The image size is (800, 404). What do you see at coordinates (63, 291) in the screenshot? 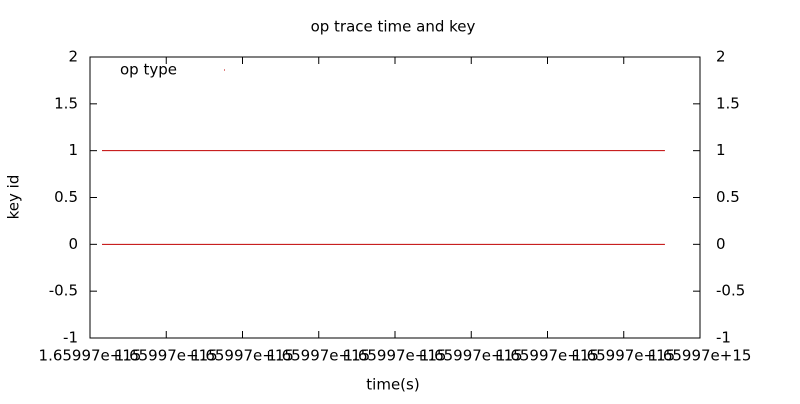
I see `y-tick-label: -0.5` at bounding box center [63, 291].